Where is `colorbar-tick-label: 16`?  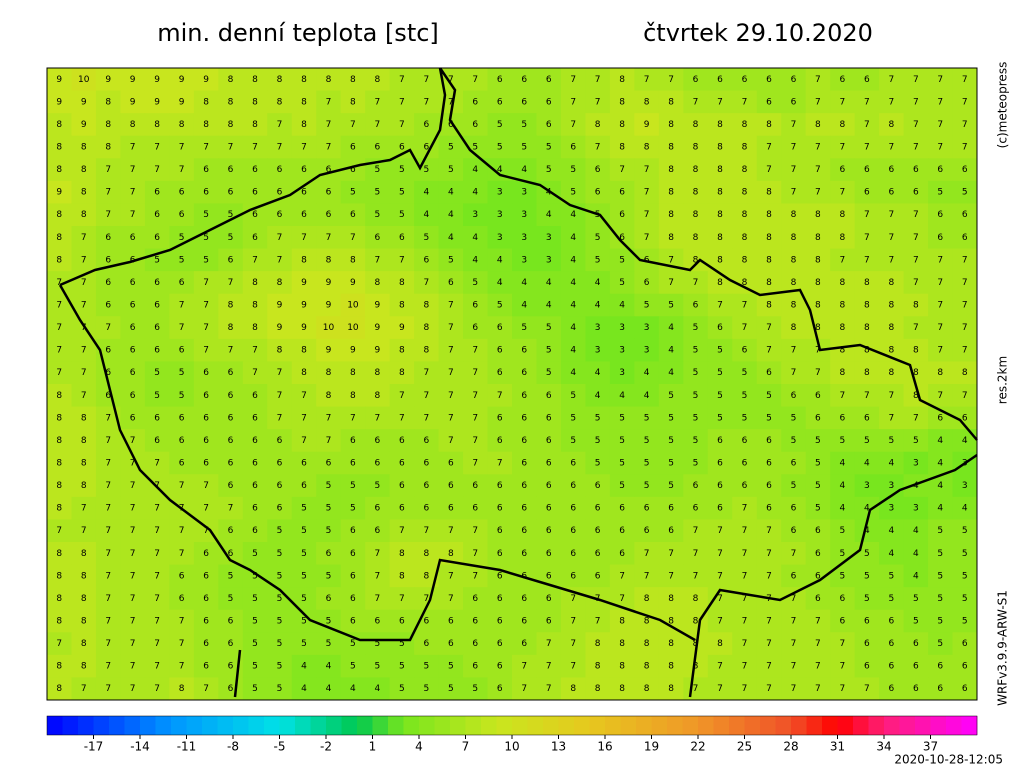 colorbar-tick-label: 16 is located at coordinates (604, 747).